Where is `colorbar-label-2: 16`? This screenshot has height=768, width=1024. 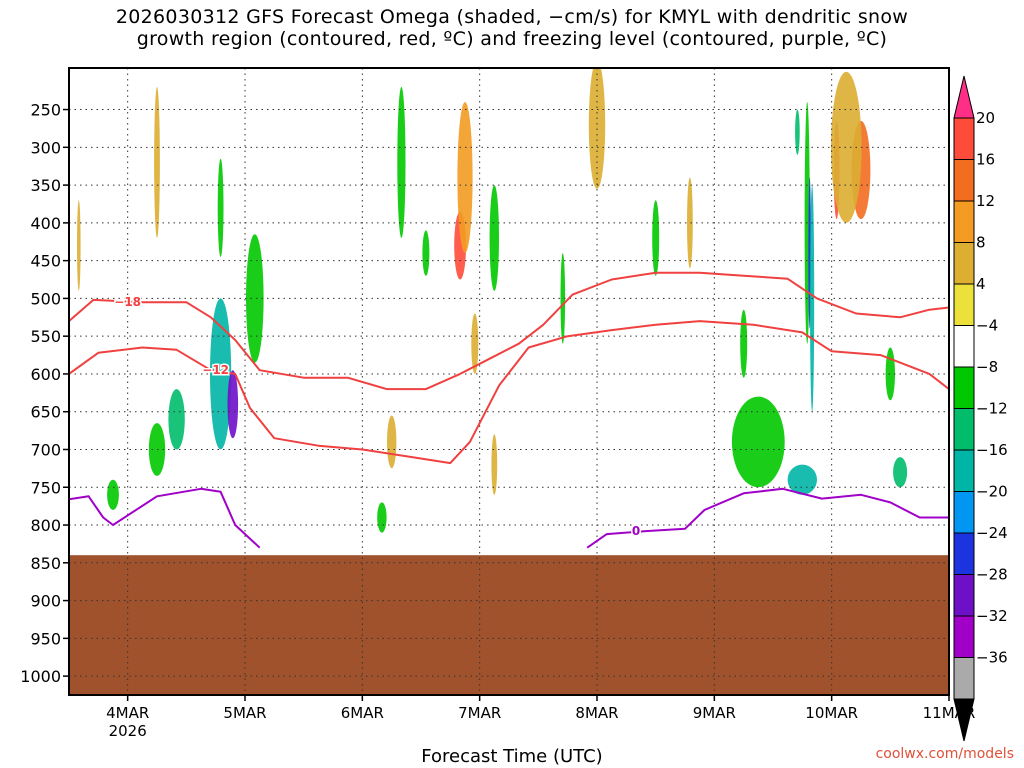
colorbar-label-2: 16 is located at coordinates (985, 160).